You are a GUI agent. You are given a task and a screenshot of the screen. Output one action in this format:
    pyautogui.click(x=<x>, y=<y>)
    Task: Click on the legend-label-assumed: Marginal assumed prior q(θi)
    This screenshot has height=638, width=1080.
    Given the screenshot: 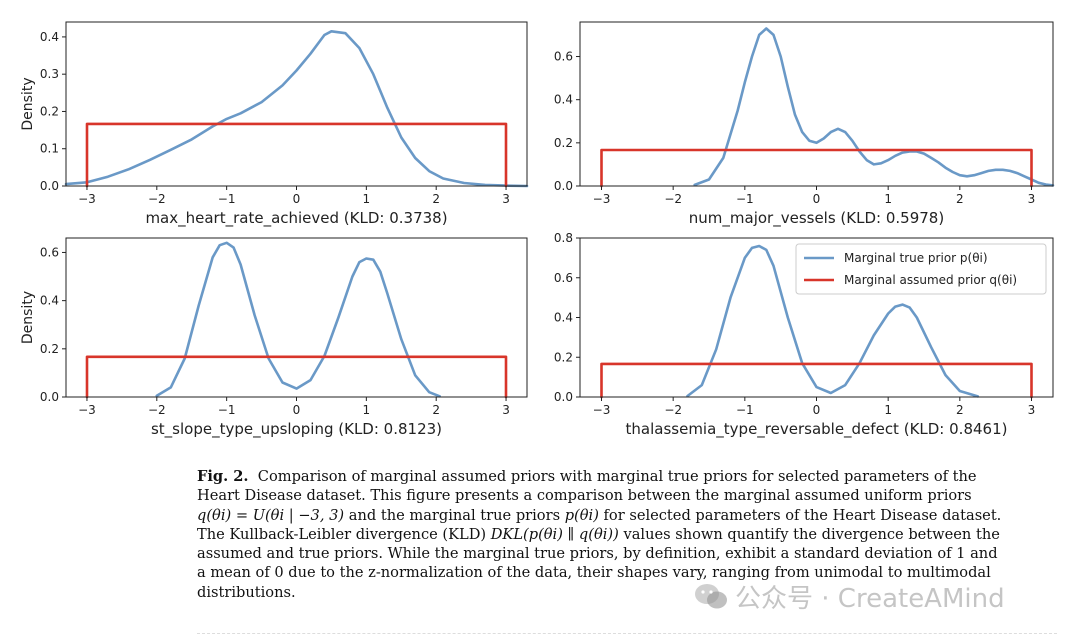 What is the action you would take?
    pyautogui.click(x=930, y=280)
    